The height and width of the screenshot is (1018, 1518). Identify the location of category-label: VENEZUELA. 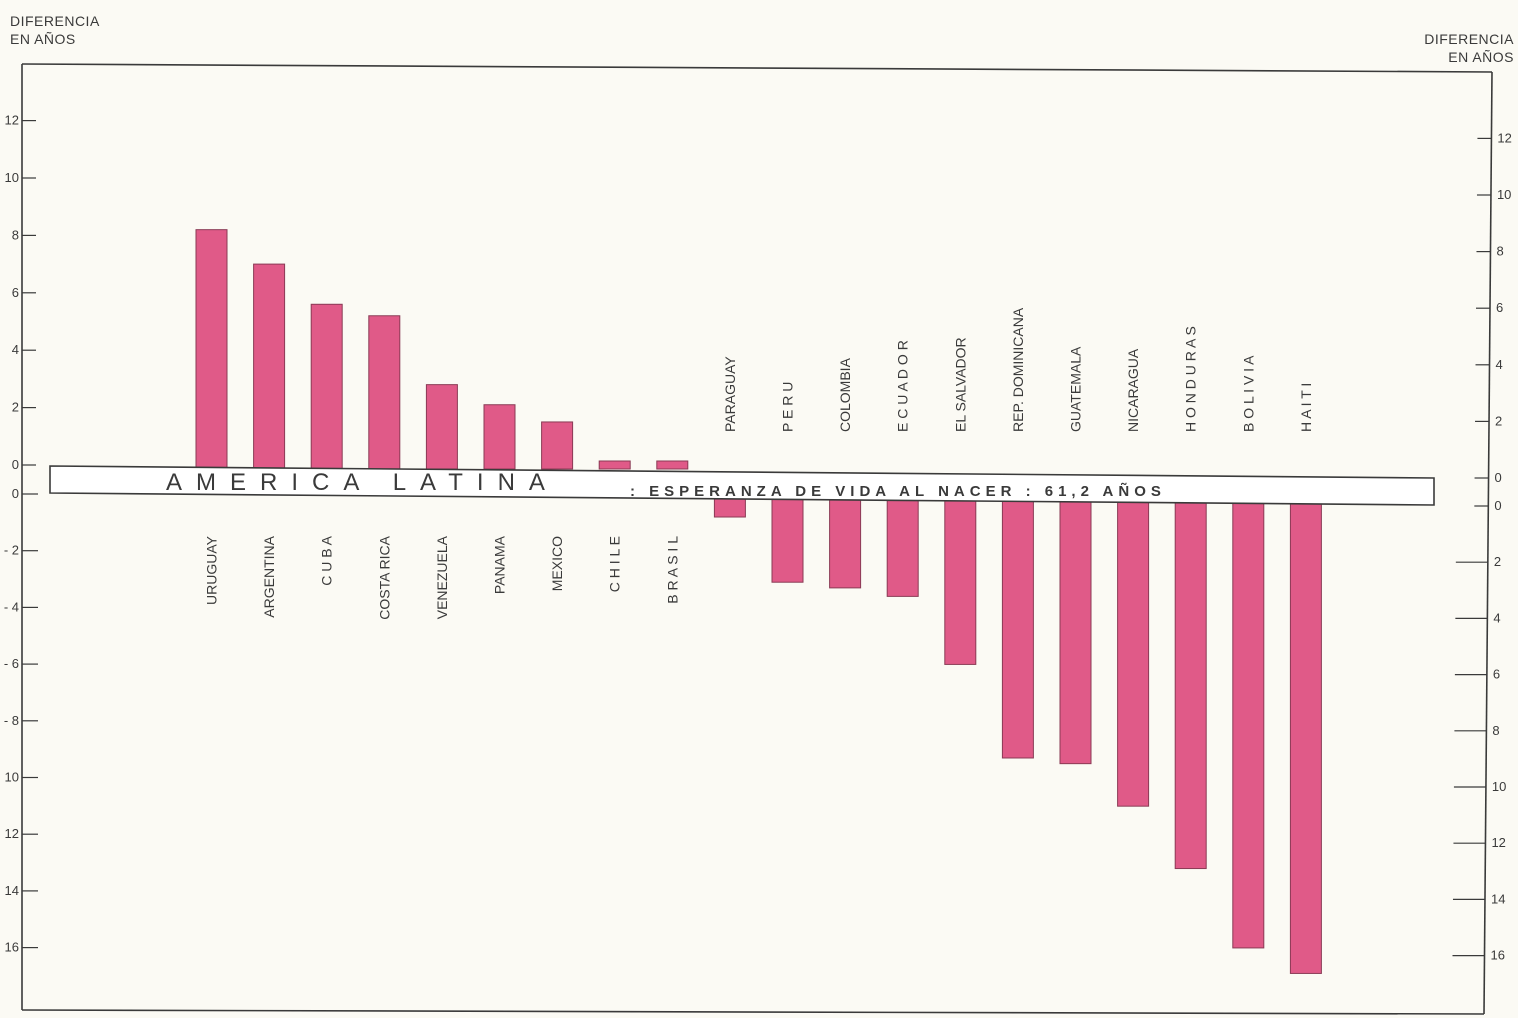
(442, 577).